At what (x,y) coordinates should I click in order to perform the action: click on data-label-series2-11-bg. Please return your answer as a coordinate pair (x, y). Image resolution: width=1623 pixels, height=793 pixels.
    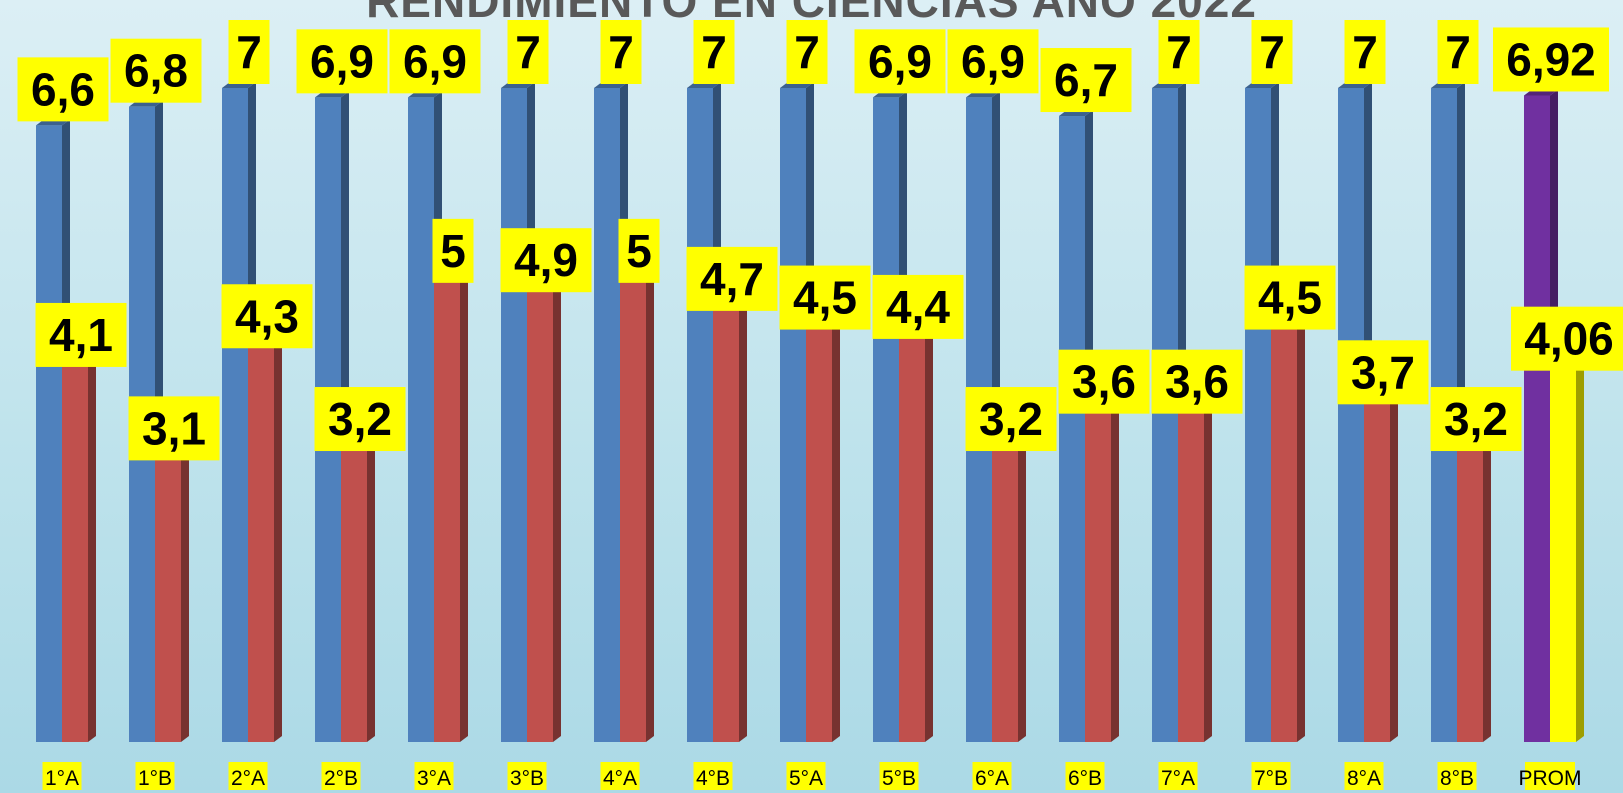
    Looking at the image, I should click on (1104, 381).